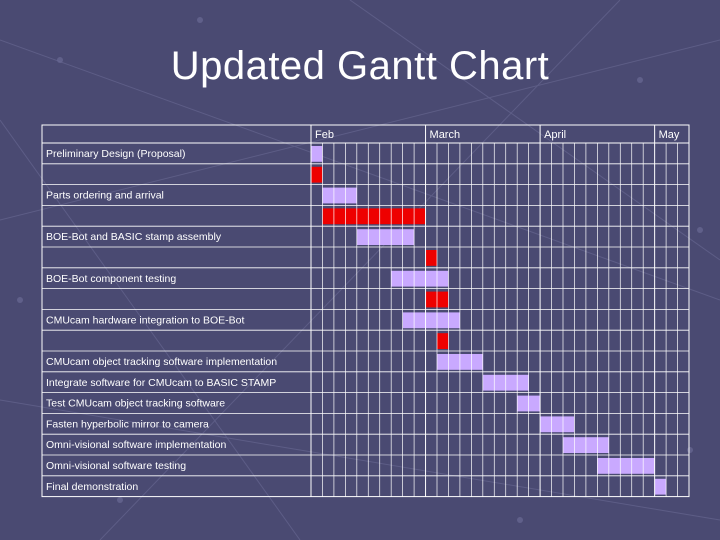 The width and height of the screenshot is (720, 540). Describe the element at coordinates (135, 404) in the screenshot. I see `gantt-task-label: Test CMUcam object tracking software` at that location.